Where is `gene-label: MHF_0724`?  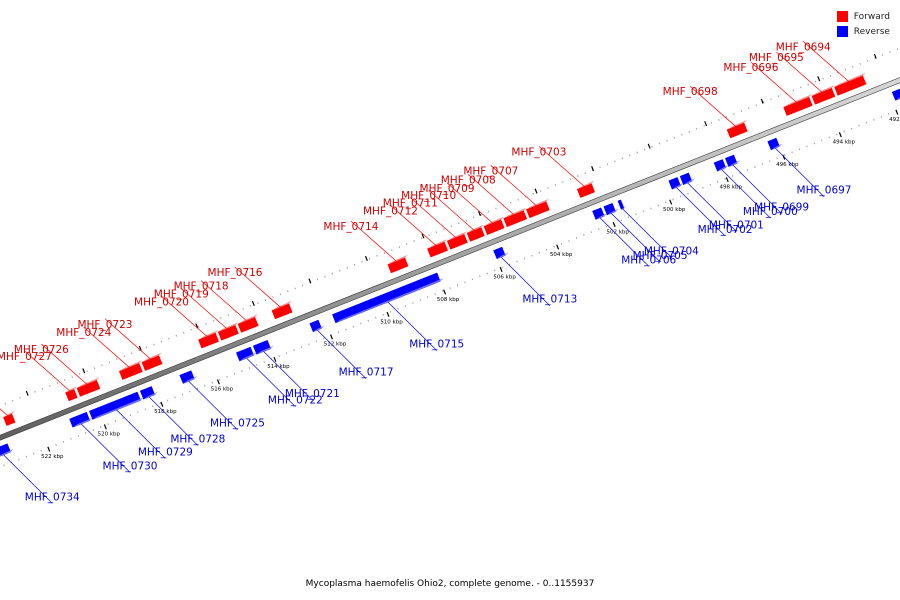 gene-label: MHF_0724 is located at coordinates (83, 333).